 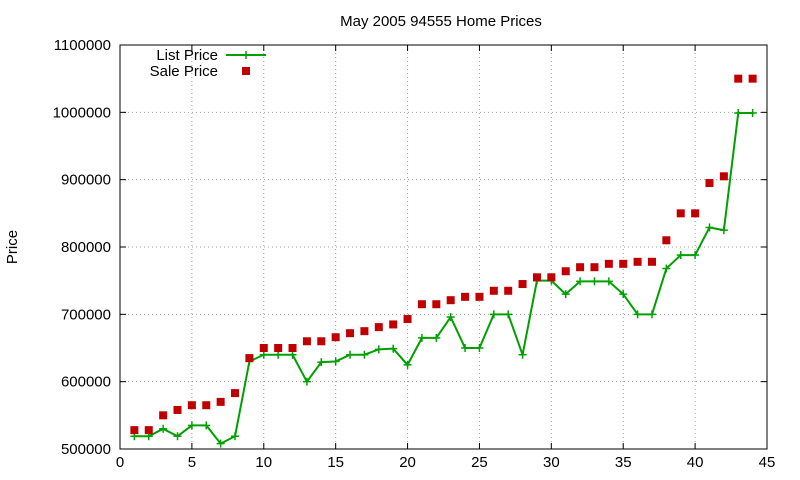 What do you see at coordinates (86, 382) in the screenshot?
I see `y-tick-label: 600000` at bounding box center [86, 382].